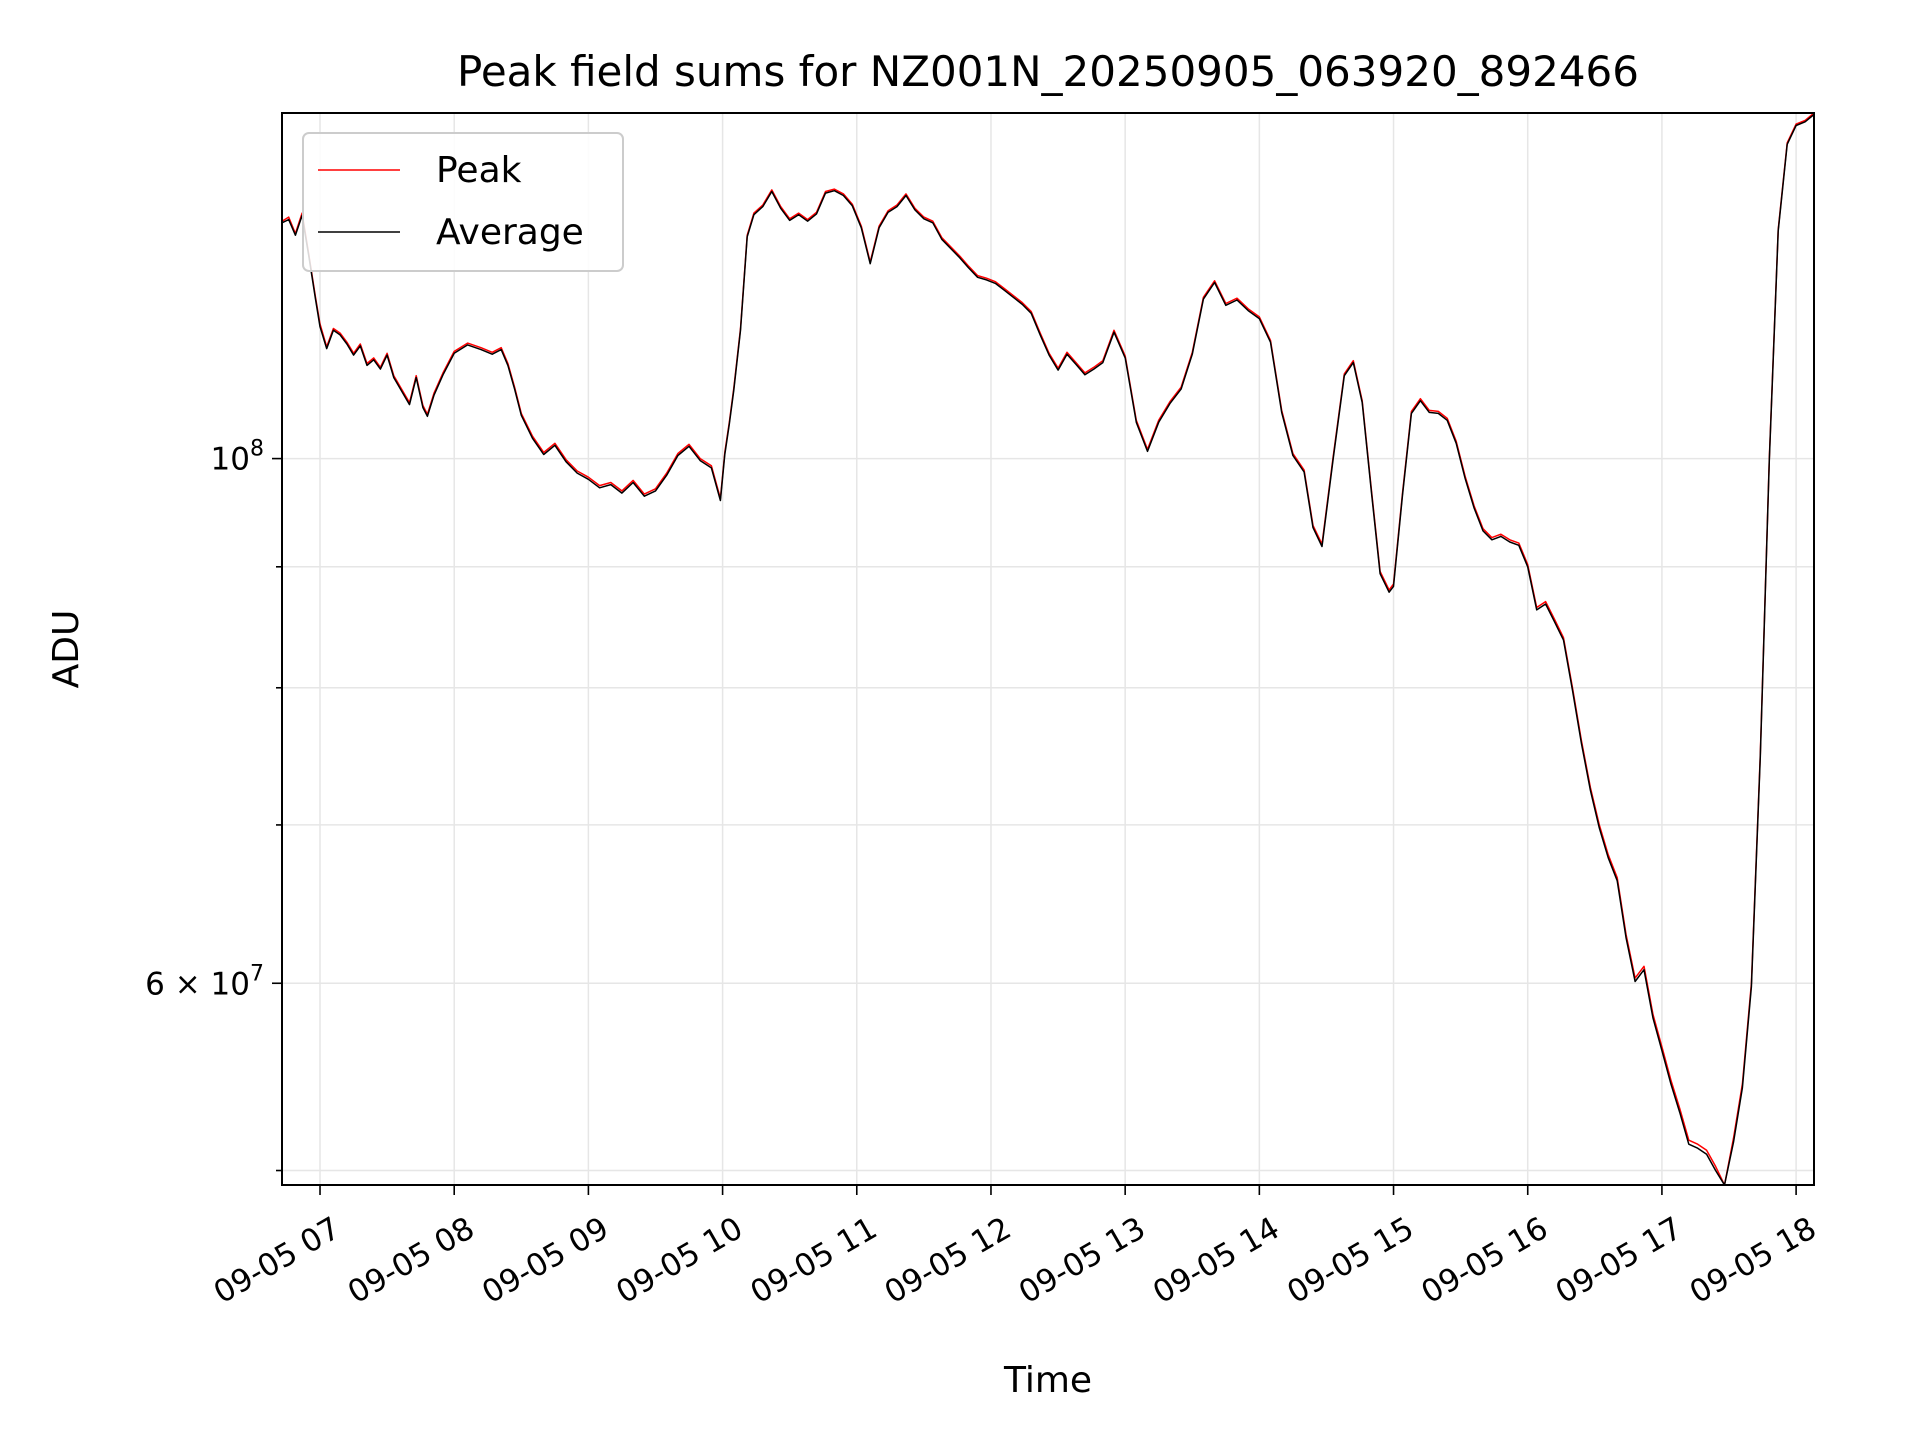 This screenshot has width=1920, height=1440. I want to click on x-tick-label: 09-05 17, so click(1619, 1260).